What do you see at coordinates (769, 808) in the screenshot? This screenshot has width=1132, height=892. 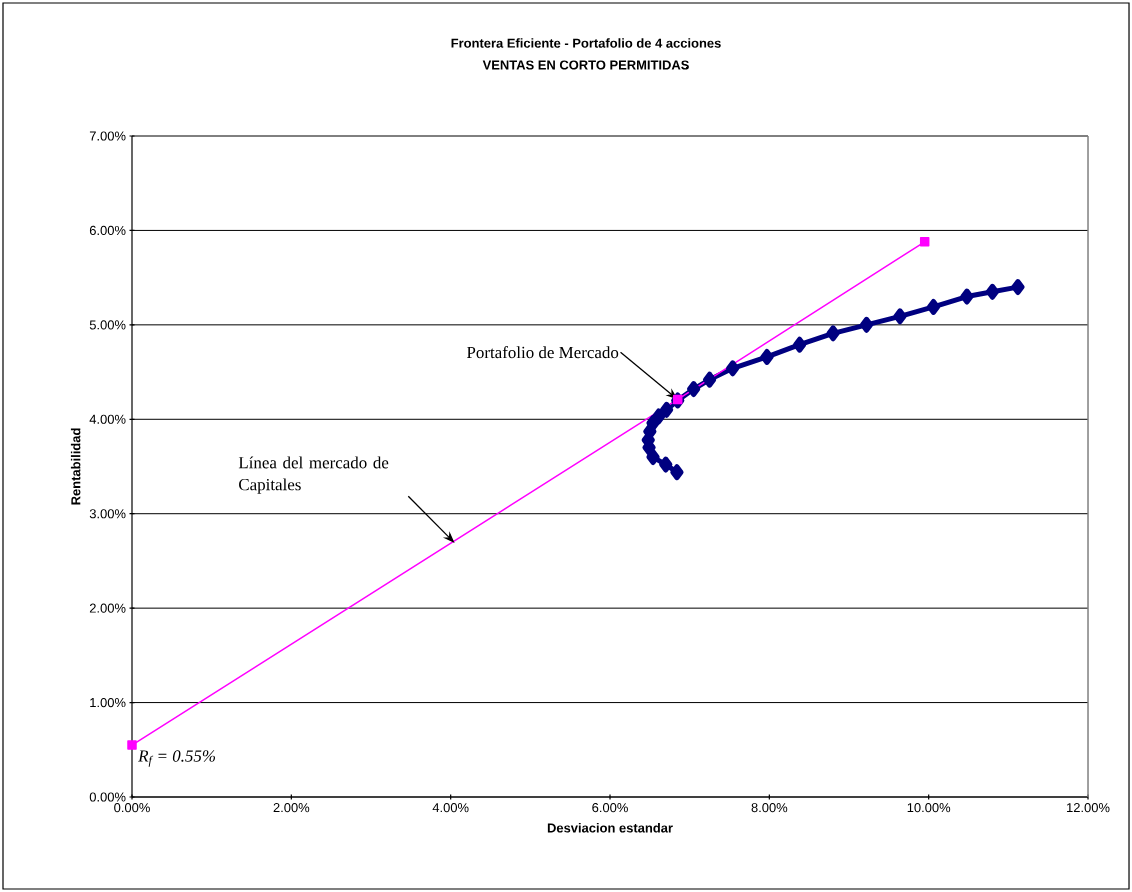 I see `x-tick-label: 8.00%` at bounding box center [769, 808].